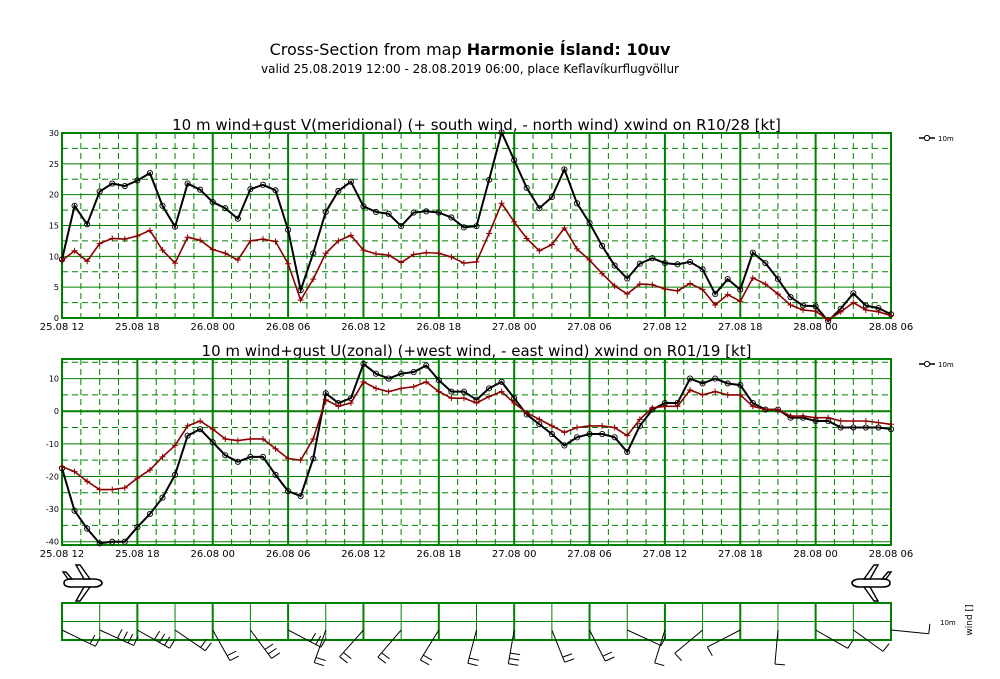 The height and width of the screenshot is (679, 1000). What do you see at coordinates (970, 619) in the screenshot?
I see `barb-axis-label: wind []` at bounding box center [970, 619].